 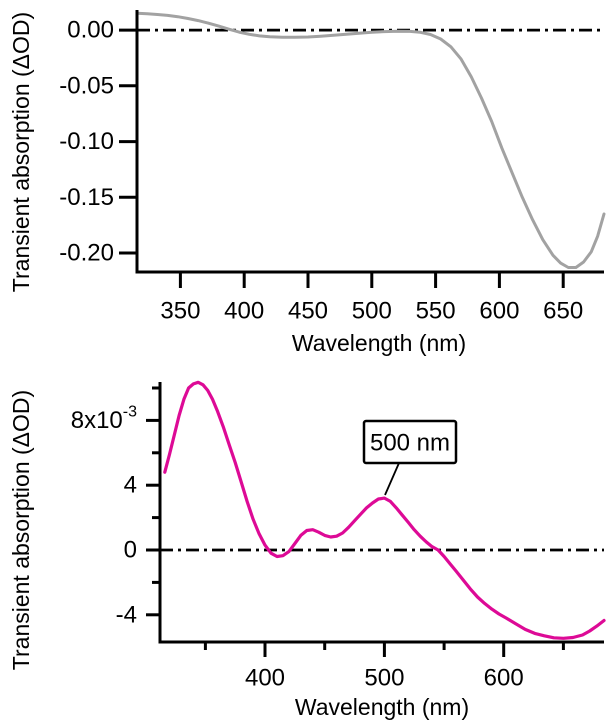 I want to click on x-tick-label: 450, so click(x=308, y=311).